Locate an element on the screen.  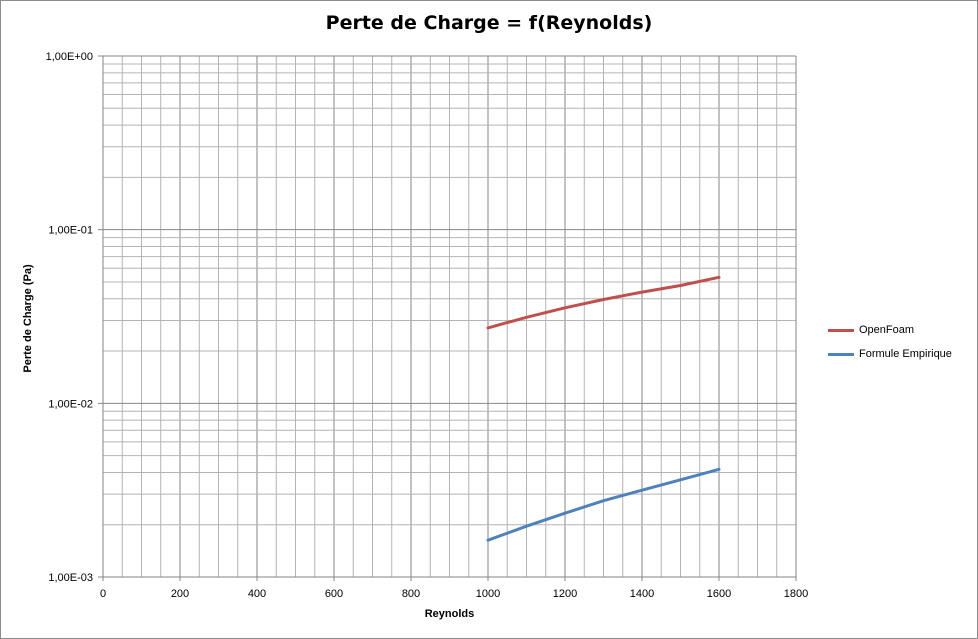
y-tick-label: 1,00E-03 is located at coordinates (70, 578).